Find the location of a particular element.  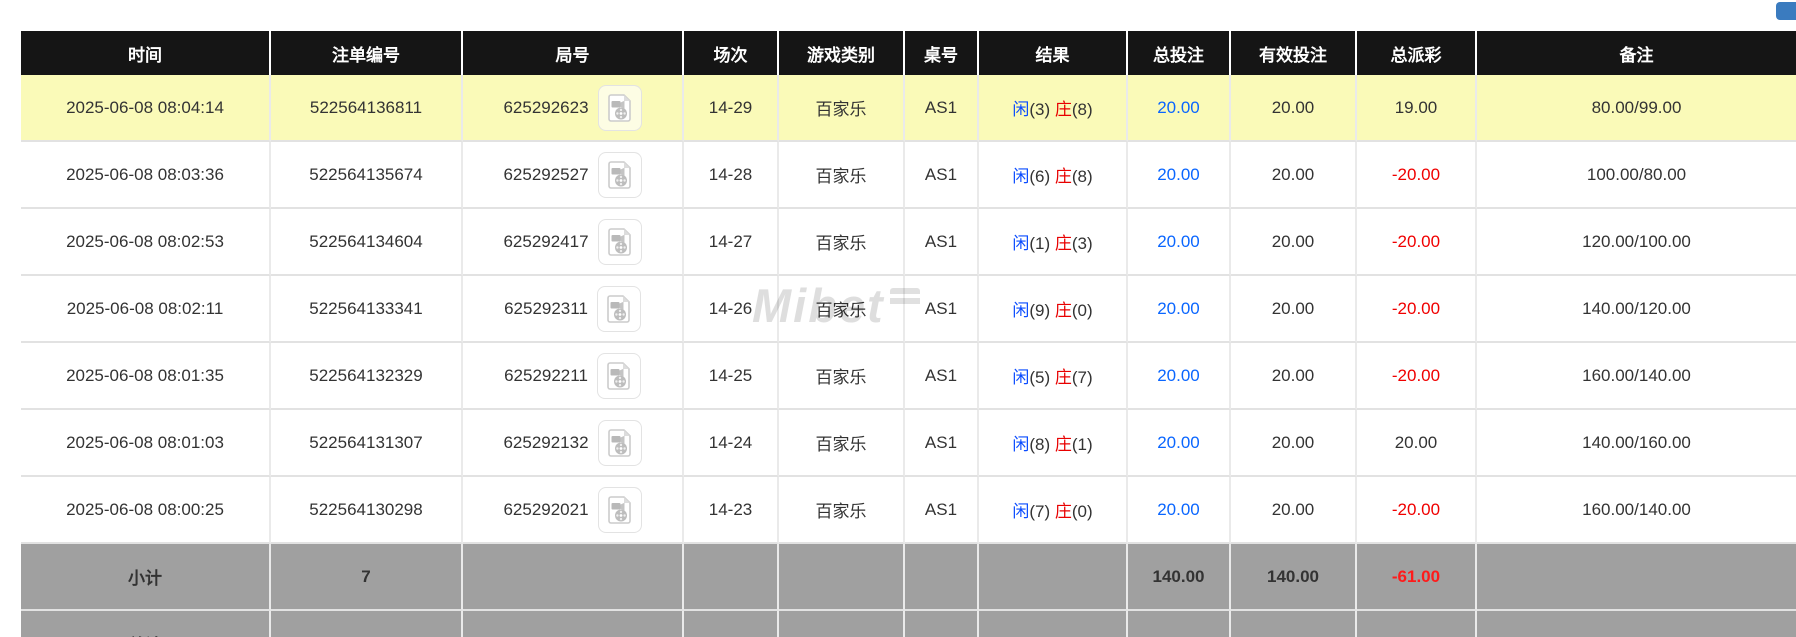

result-player-score: (7) is located at coordinates (1040, 511).